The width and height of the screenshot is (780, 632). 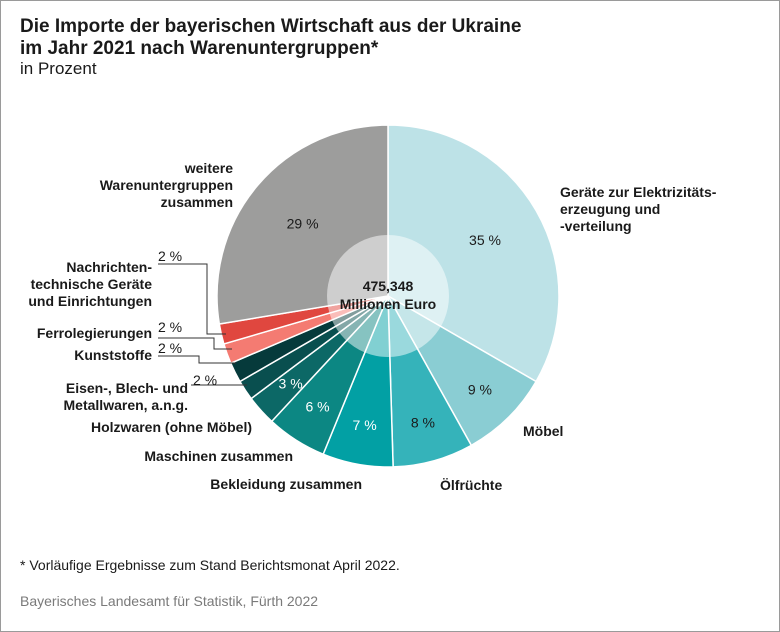 What do you see at coordinates (638, 192) in the screenshot?
I see `category-label-line: Geräte zur Elektrizitäts-` at bounding box center [638, 192].